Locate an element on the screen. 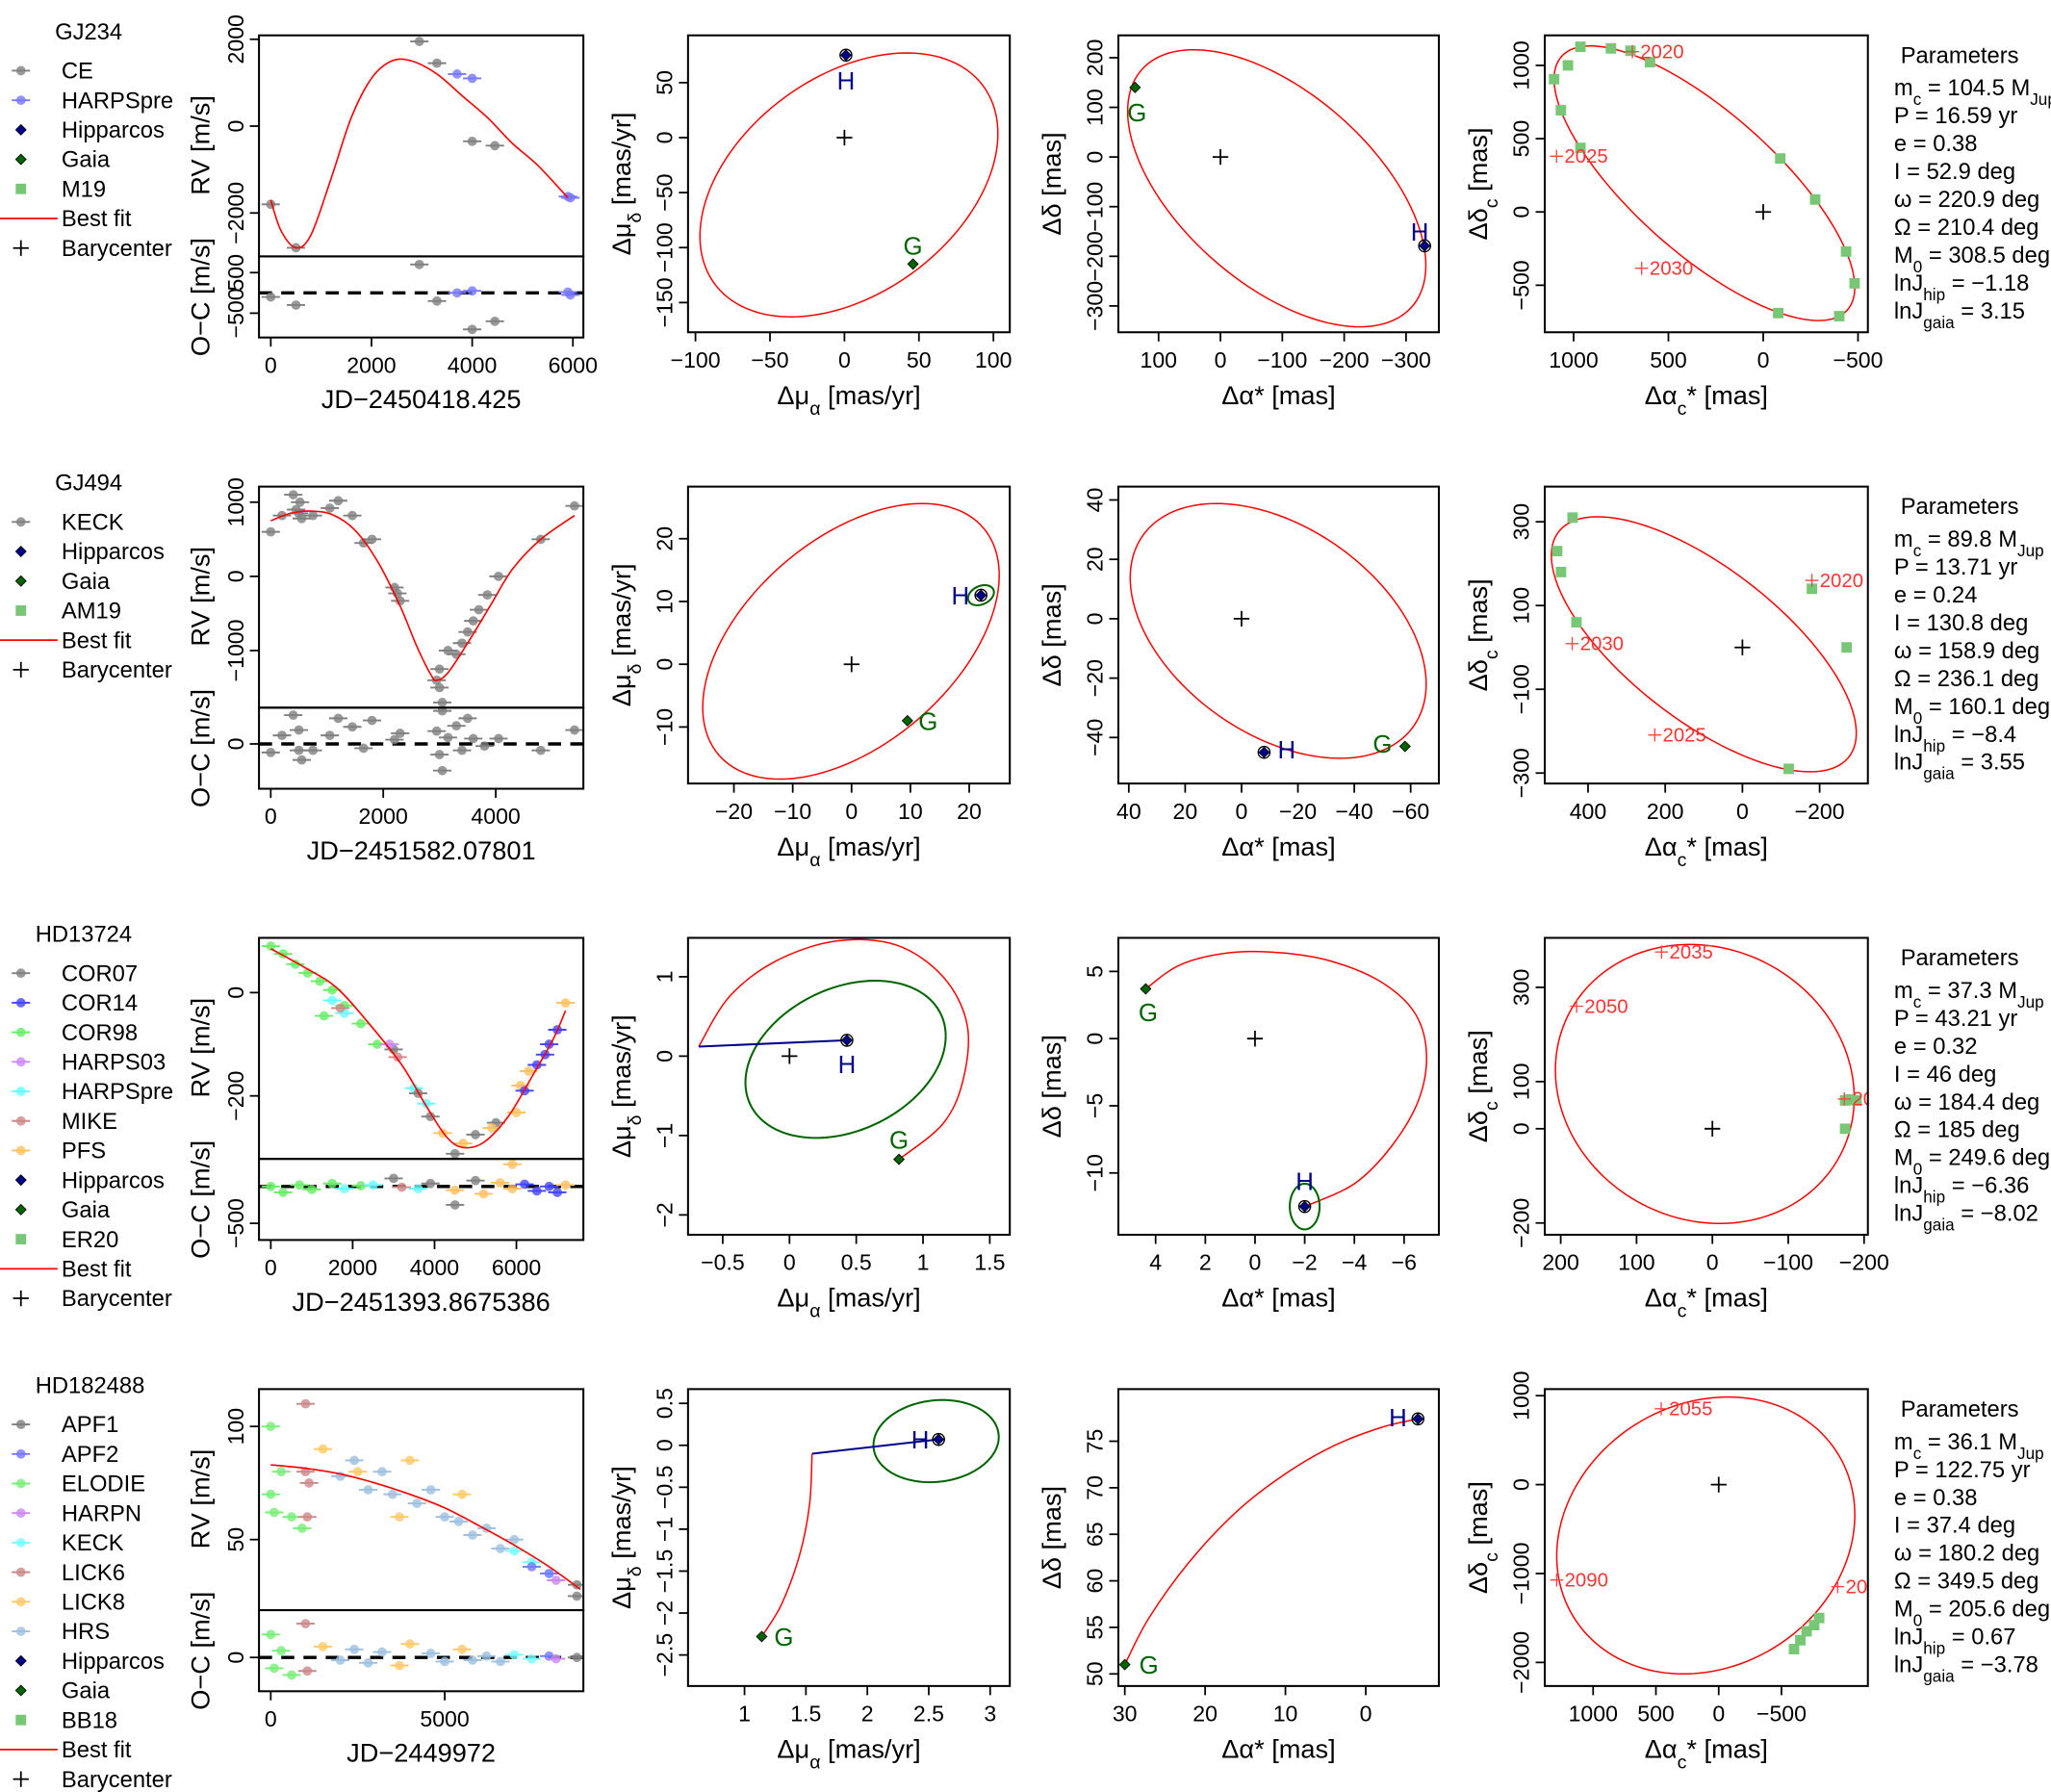  position-ytick-label: 0 is located at coordinates (1095, 1039).